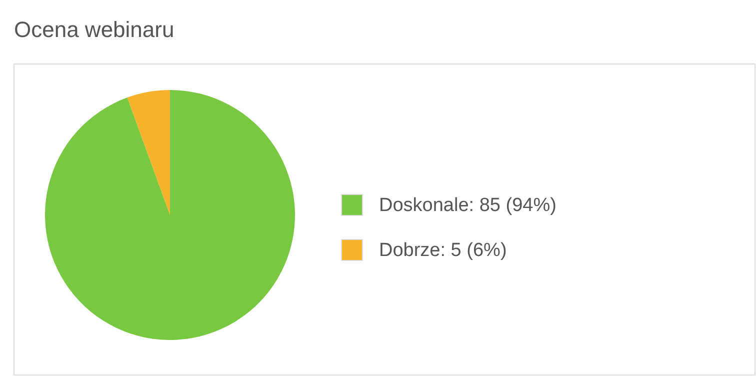 This screenshot has width=756, height=389. Describe the element at coordinates (94, 29) in the screenshot. I see `chart-title: Ocena webinaru` at that location.